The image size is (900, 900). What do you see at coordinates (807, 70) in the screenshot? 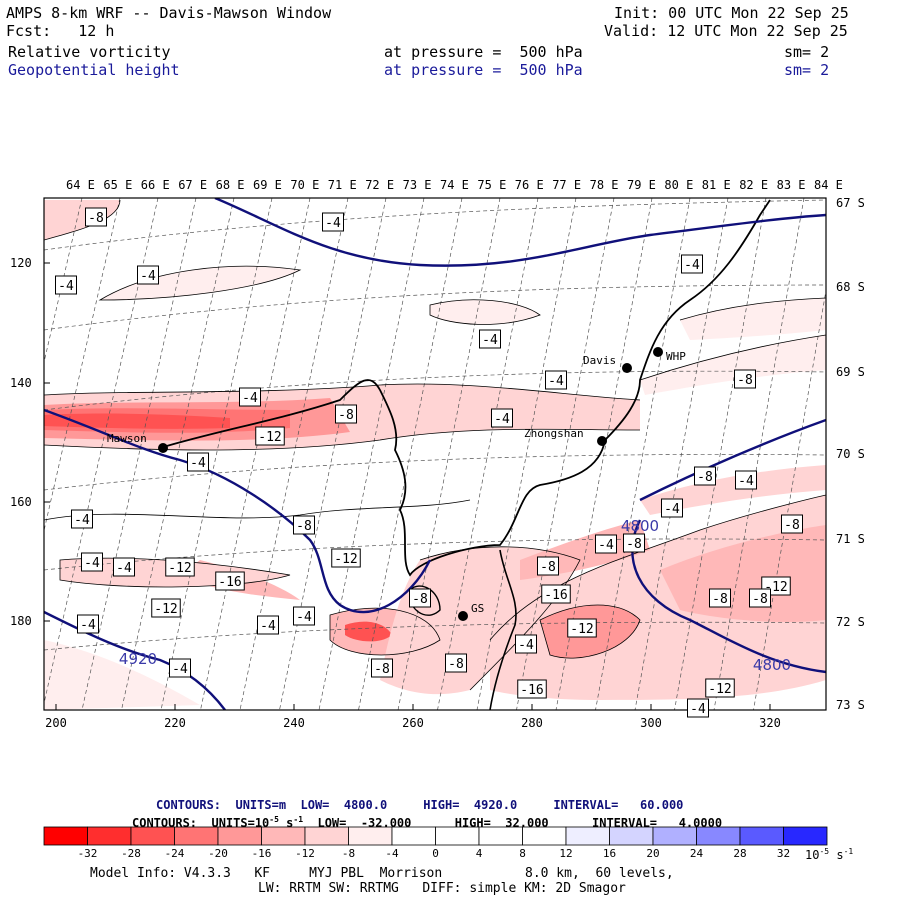
I see `field2-smoothing: sm= 2` at bounding box center [807, 70].